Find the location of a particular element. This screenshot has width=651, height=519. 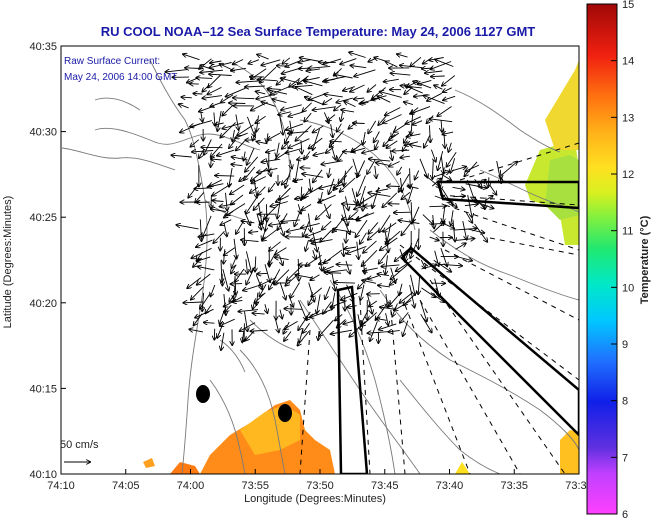

x-axis-label: Longitude (Degrees:Minutes) is located at coordinates (315, 499).